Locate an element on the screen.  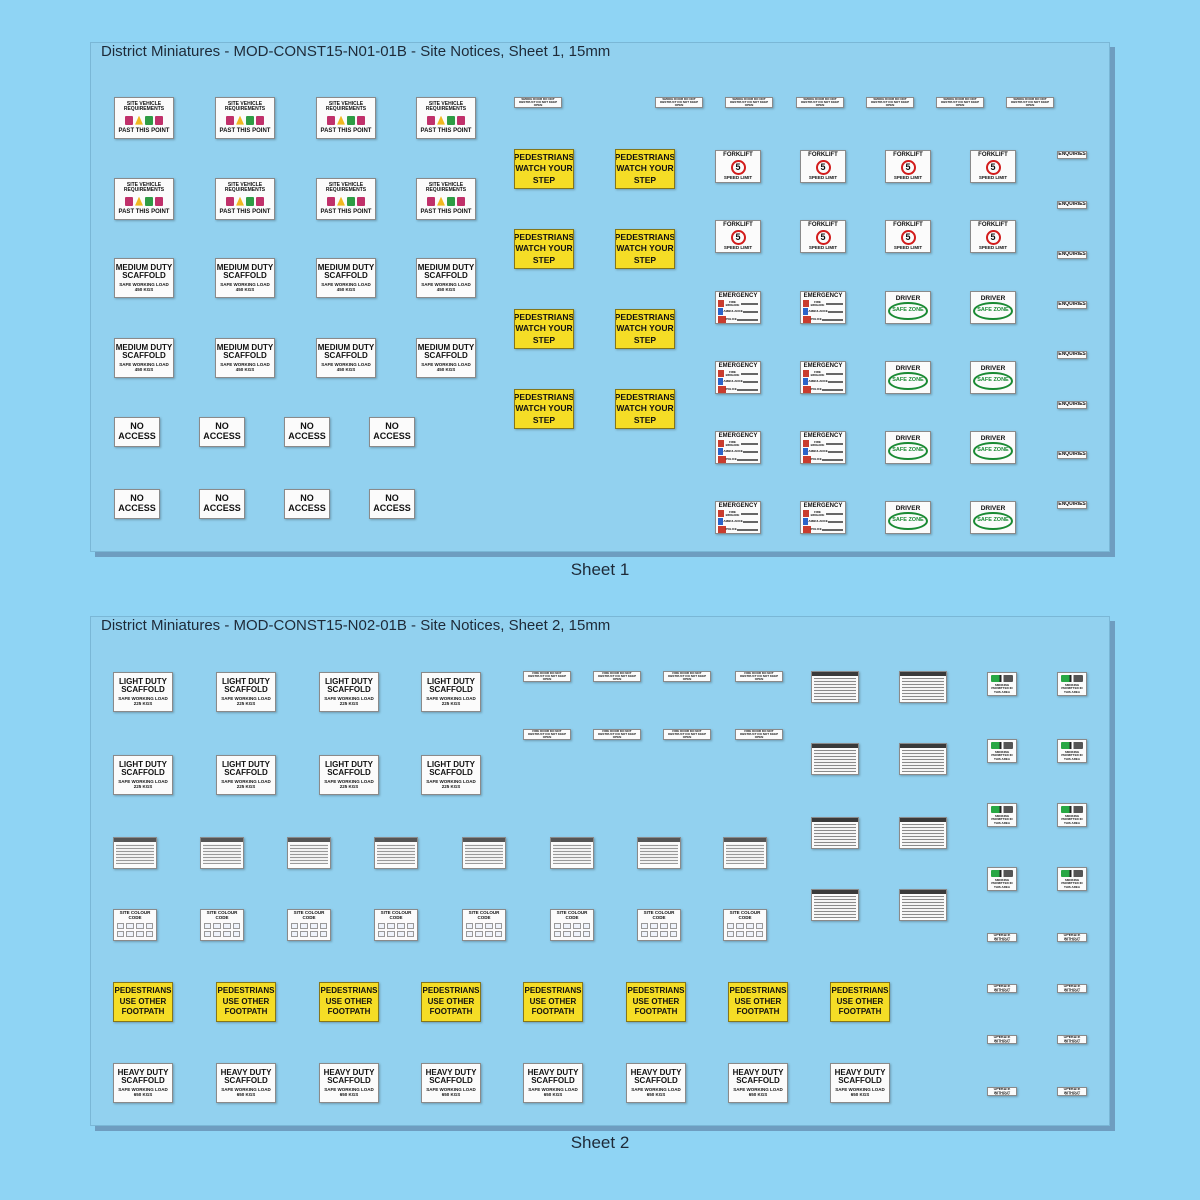
sheet-2-caption: Sheet 2 is located at coordinates (600, 1142).